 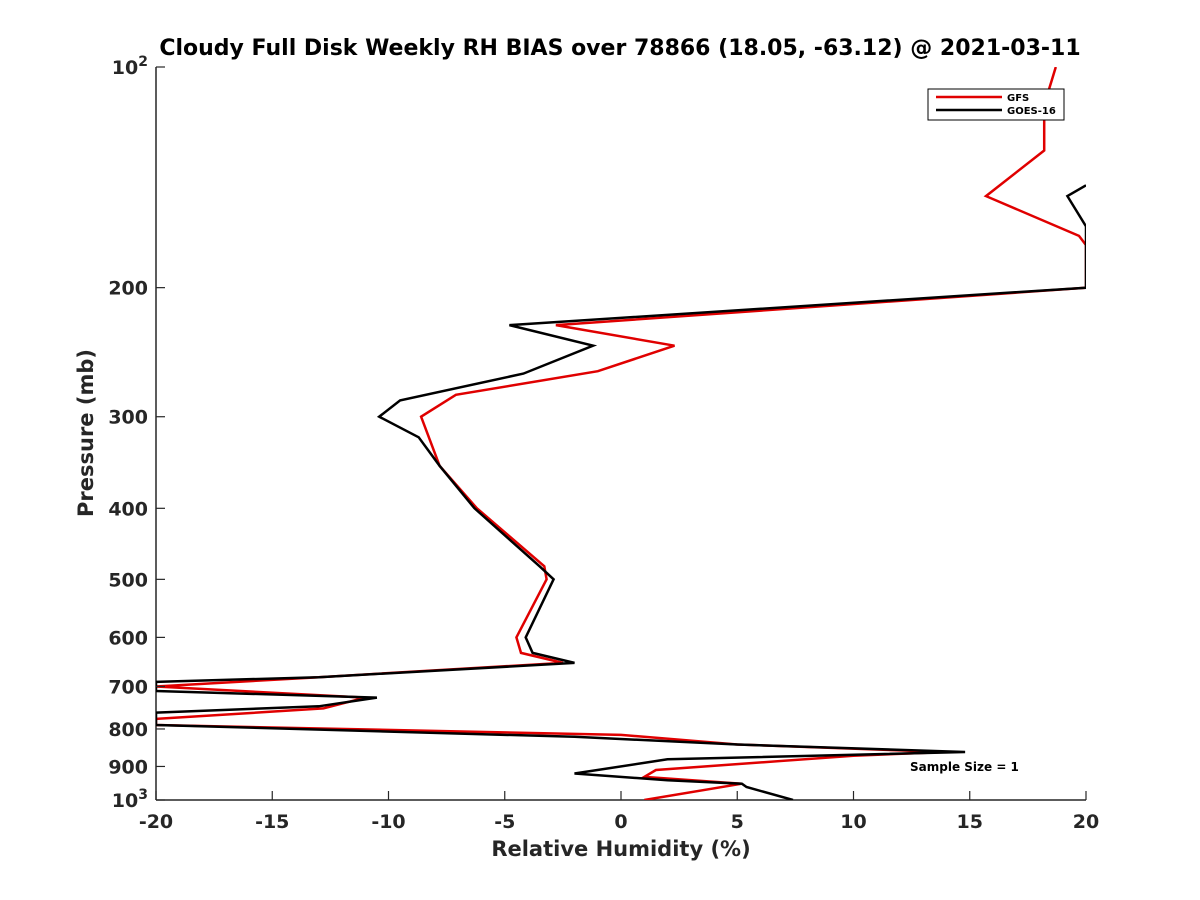 What do you see at coordinates (272, 822) in the screenshot?
I see `x-tick-label: -15` at bounding box center [272, 822].